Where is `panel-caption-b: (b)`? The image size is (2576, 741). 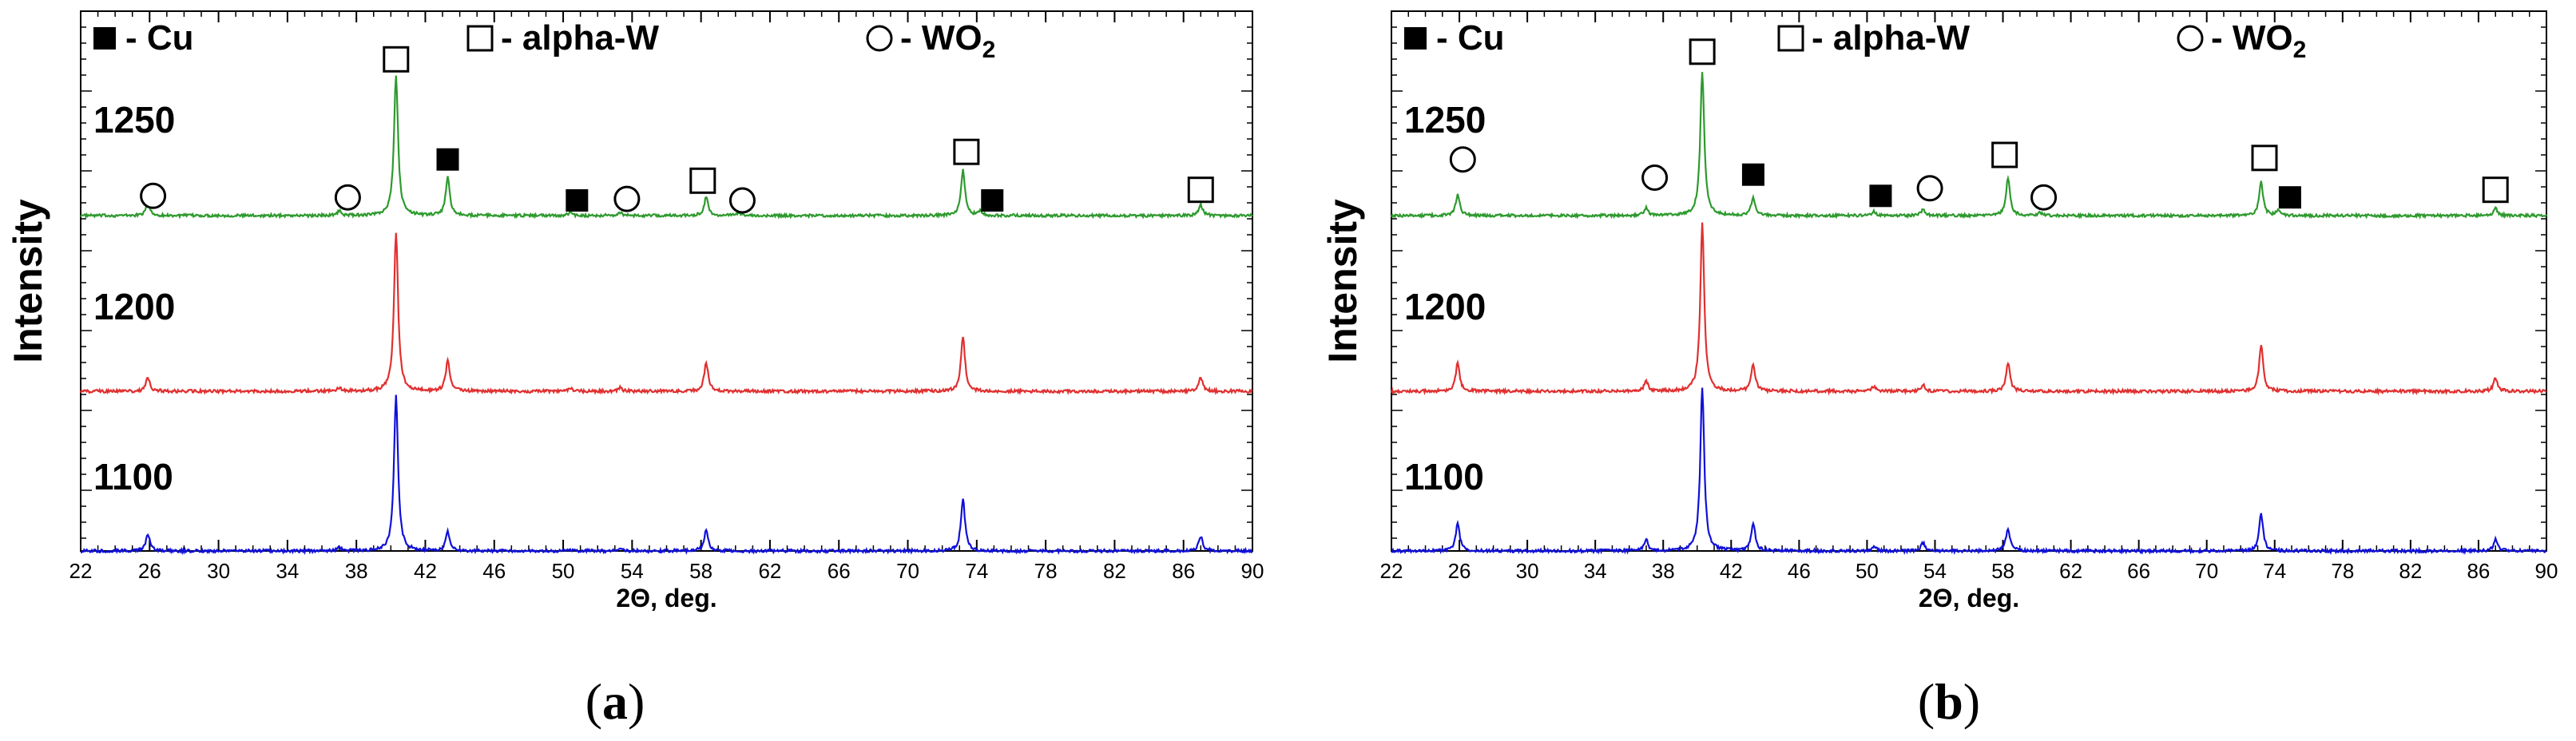
panel-caption-b: (b) is located at coordinates (1949, 701).